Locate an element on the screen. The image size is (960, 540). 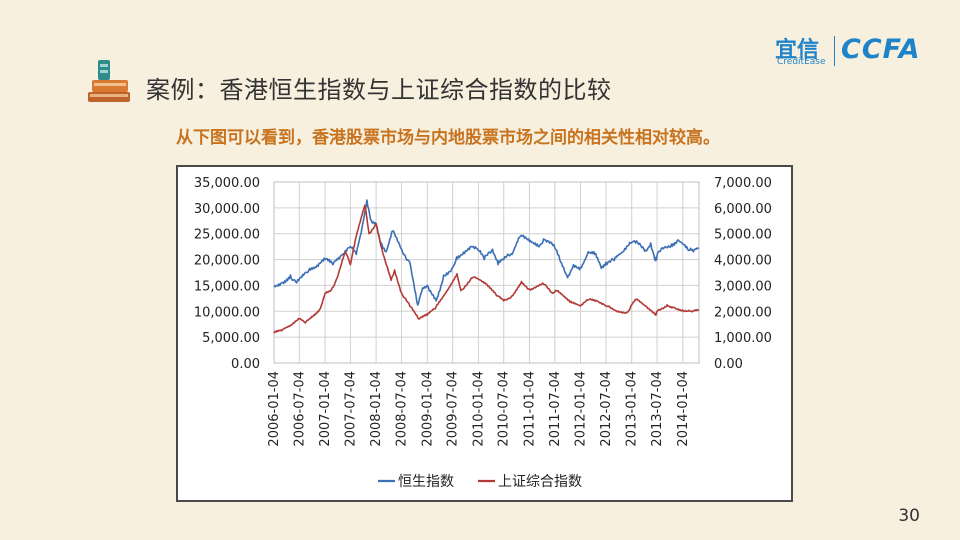
page-title: 案例：香港恒生指数与上证综合指数的比较 is located at coordinates (379, 90).